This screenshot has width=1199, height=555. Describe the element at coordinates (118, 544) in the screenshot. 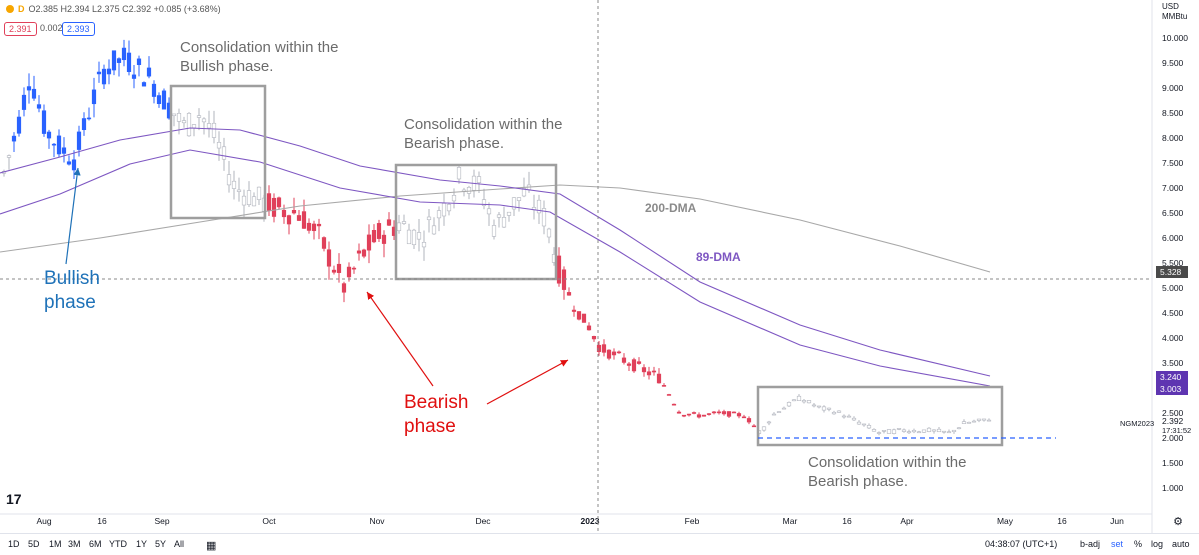

I see `timeframe-ytd: YTD` at that location.